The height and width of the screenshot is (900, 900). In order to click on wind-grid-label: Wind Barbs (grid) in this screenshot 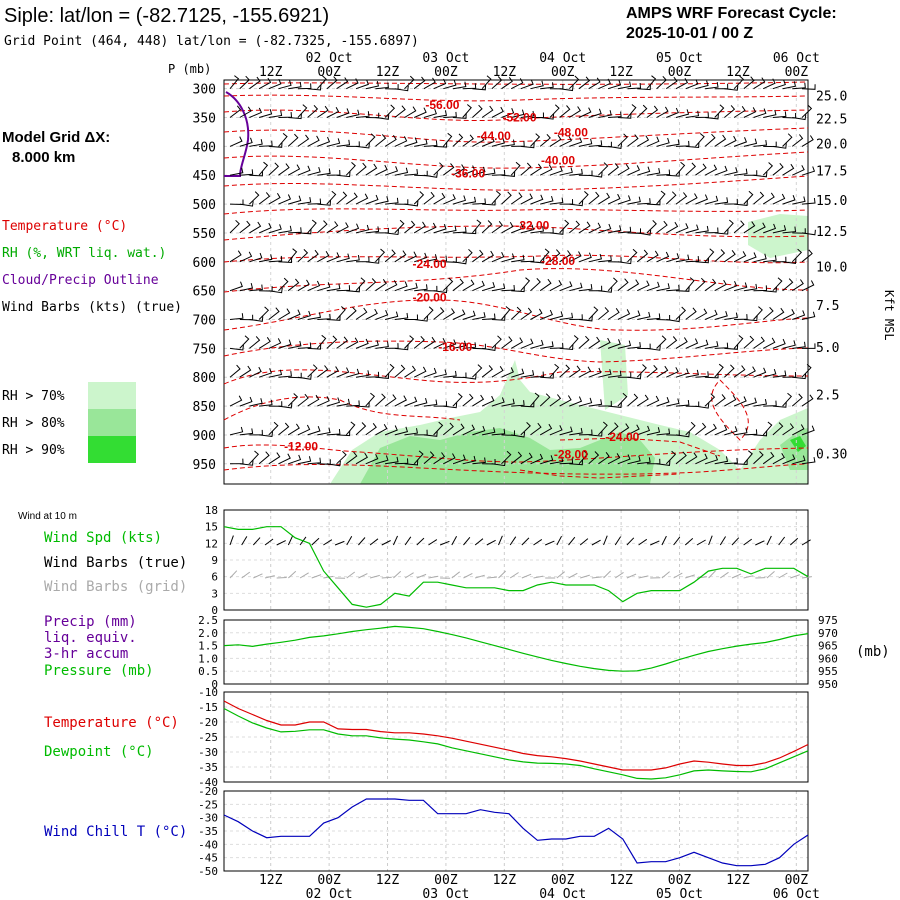, I will do `click(115, 587)`.